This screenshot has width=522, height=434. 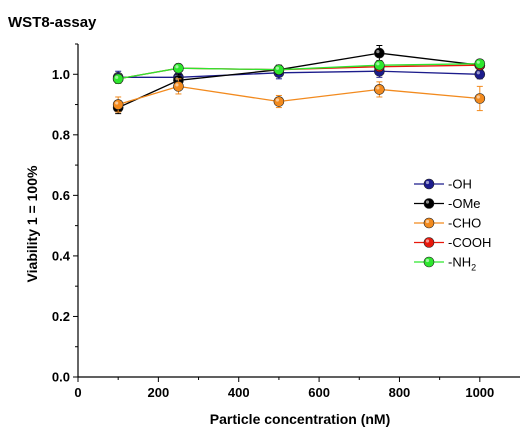 What do you see at coordinates (32, 223) in the screenshot?
I see `y-axis-label: Viability 1 = 100%` at bounding box center [32, 223].